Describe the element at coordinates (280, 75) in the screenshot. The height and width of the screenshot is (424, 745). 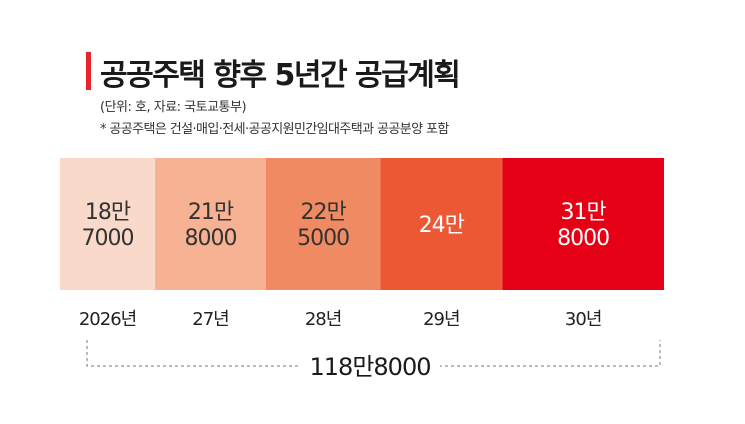
I see `chart-title: 공공주택 향후 5년간 공급계획` at that location.